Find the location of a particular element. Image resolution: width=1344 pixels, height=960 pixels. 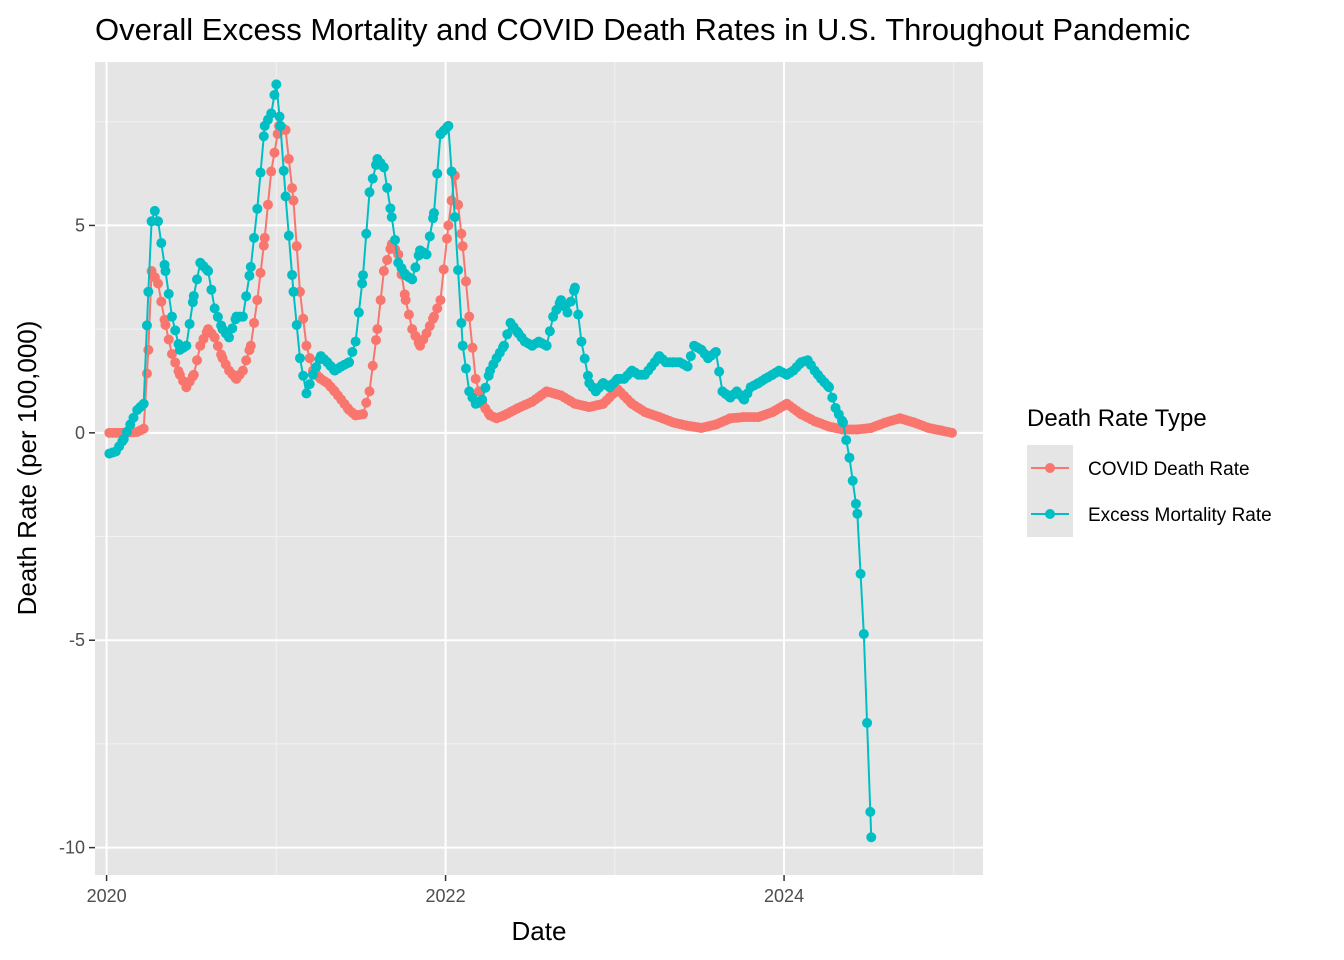

y-axis-title: Death Rate (per 100,000) is located at coordinates (27, 468).